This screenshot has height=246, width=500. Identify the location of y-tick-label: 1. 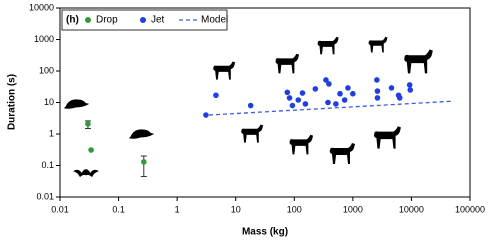
(51, 133).